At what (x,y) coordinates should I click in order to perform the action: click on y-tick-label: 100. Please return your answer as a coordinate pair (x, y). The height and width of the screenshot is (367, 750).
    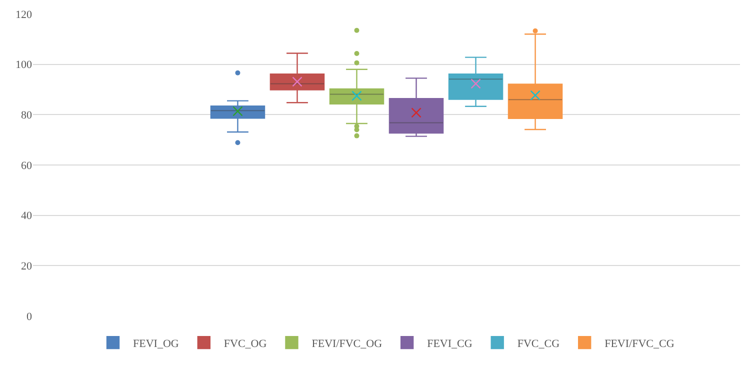
    Looking at the image, I should click on (24, 65).